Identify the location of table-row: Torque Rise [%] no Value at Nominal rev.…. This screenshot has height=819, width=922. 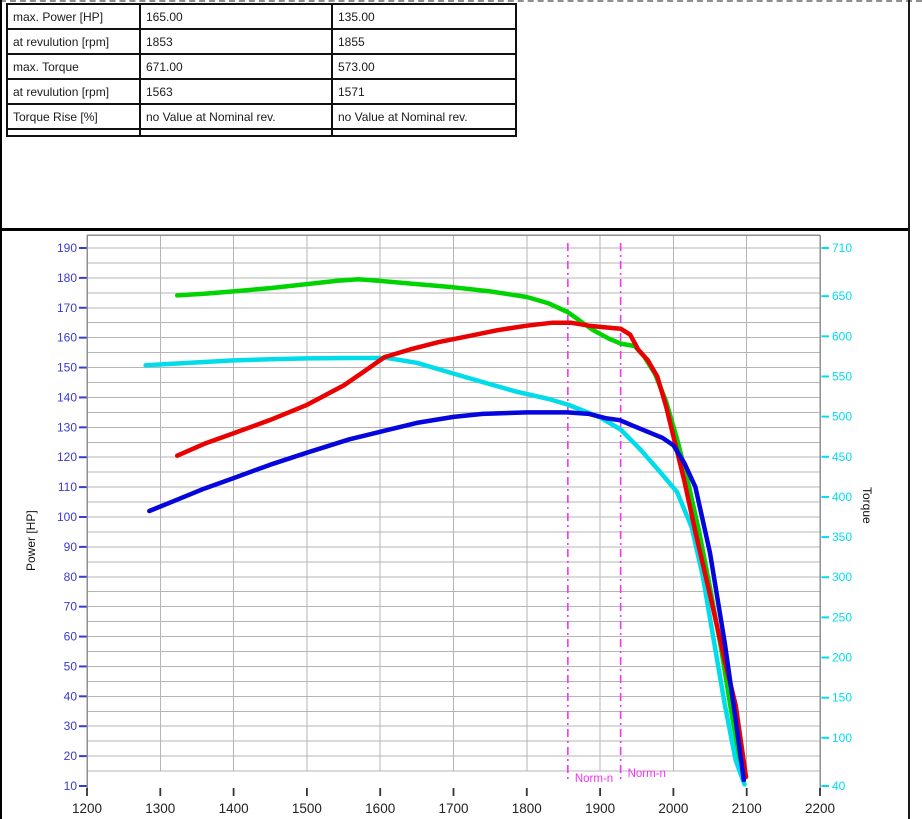
(261, 116).